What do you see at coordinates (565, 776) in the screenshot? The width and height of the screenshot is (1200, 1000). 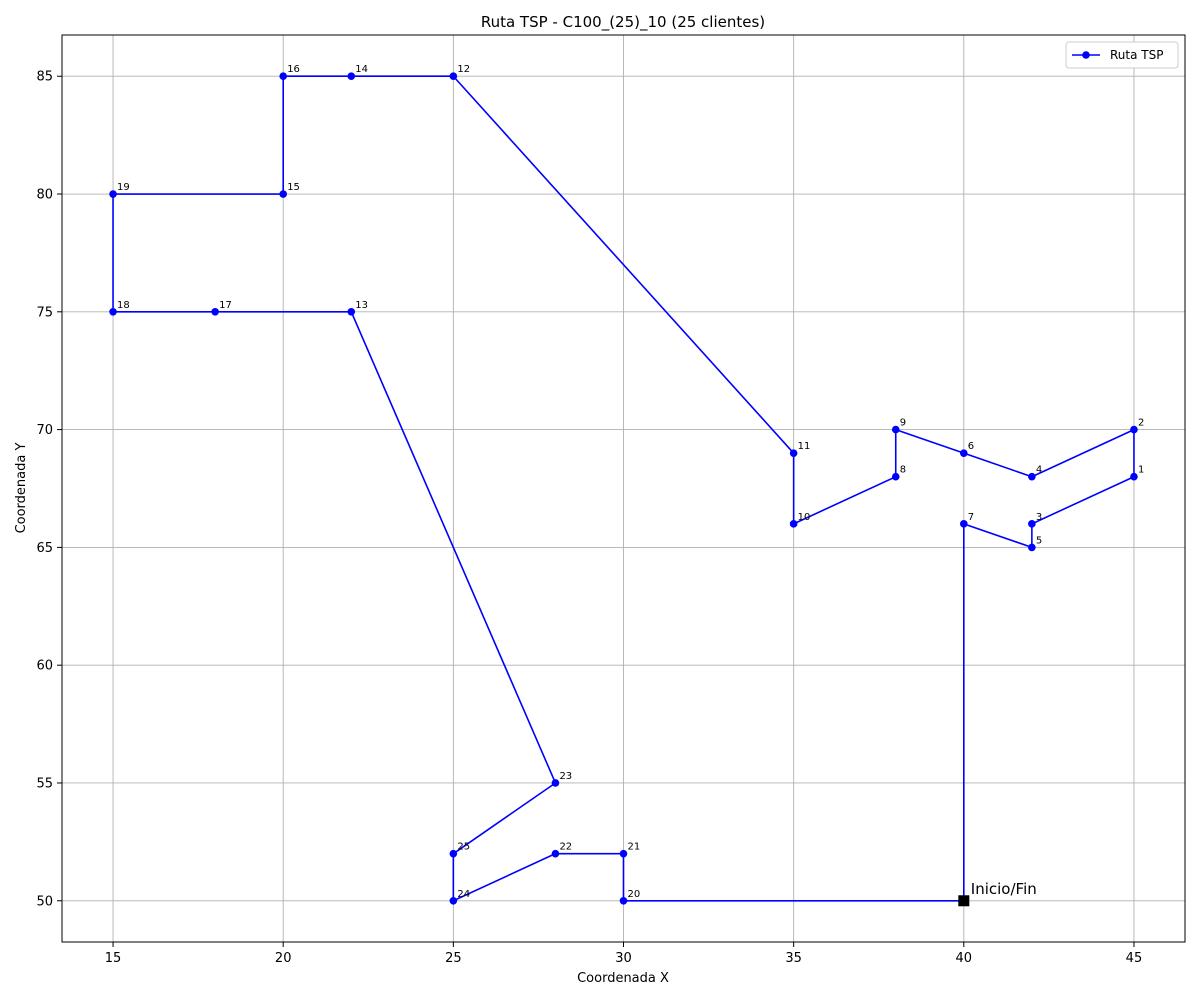 I see `point-label: 23` at bounding box center [565, 776].